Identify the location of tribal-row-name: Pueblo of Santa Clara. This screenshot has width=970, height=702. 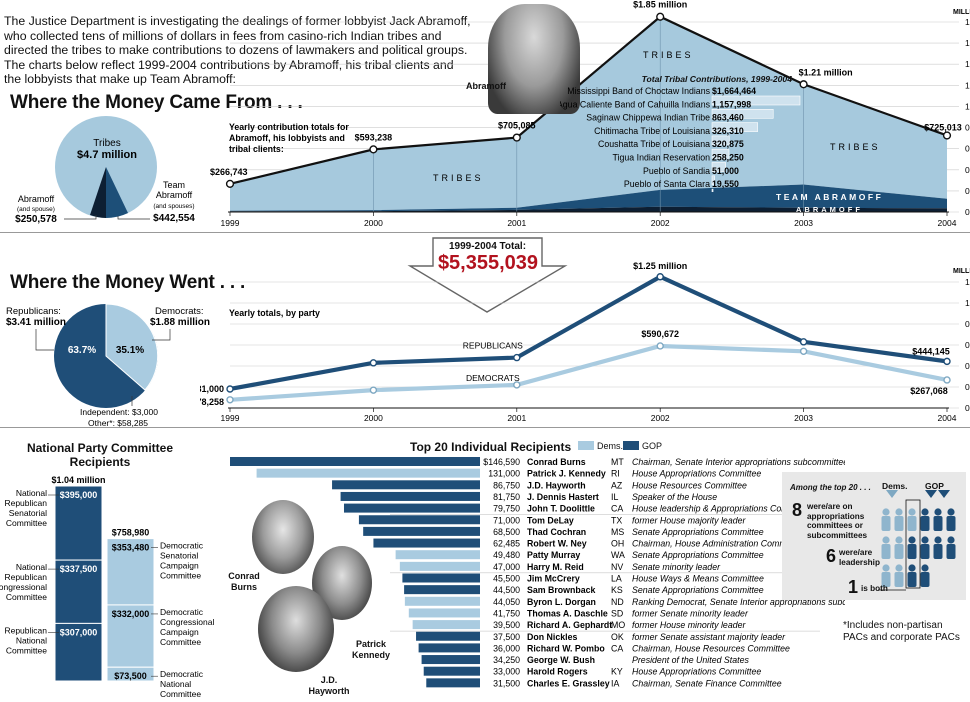
(667, 184).